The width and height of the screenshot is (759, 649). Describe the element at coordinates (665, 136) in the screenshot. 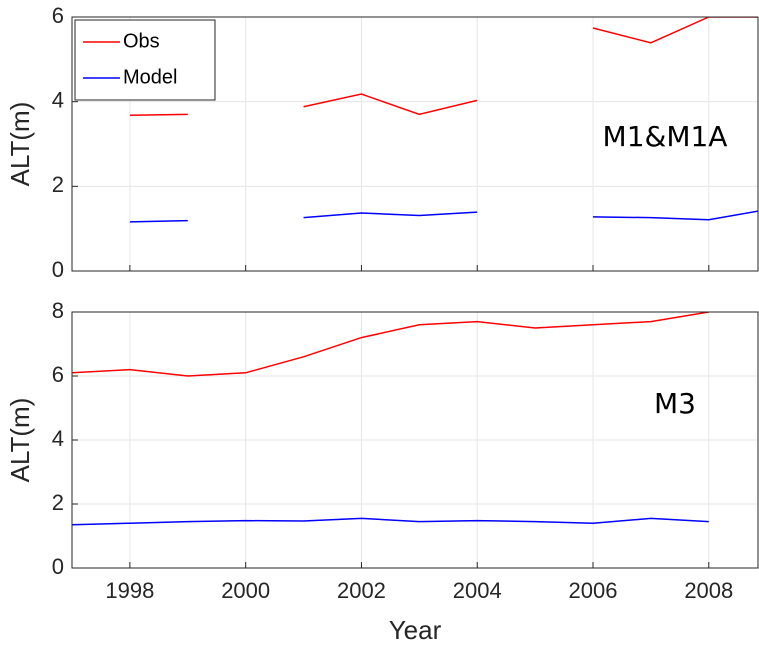

I see `annotation: M1&M1A` at that location.